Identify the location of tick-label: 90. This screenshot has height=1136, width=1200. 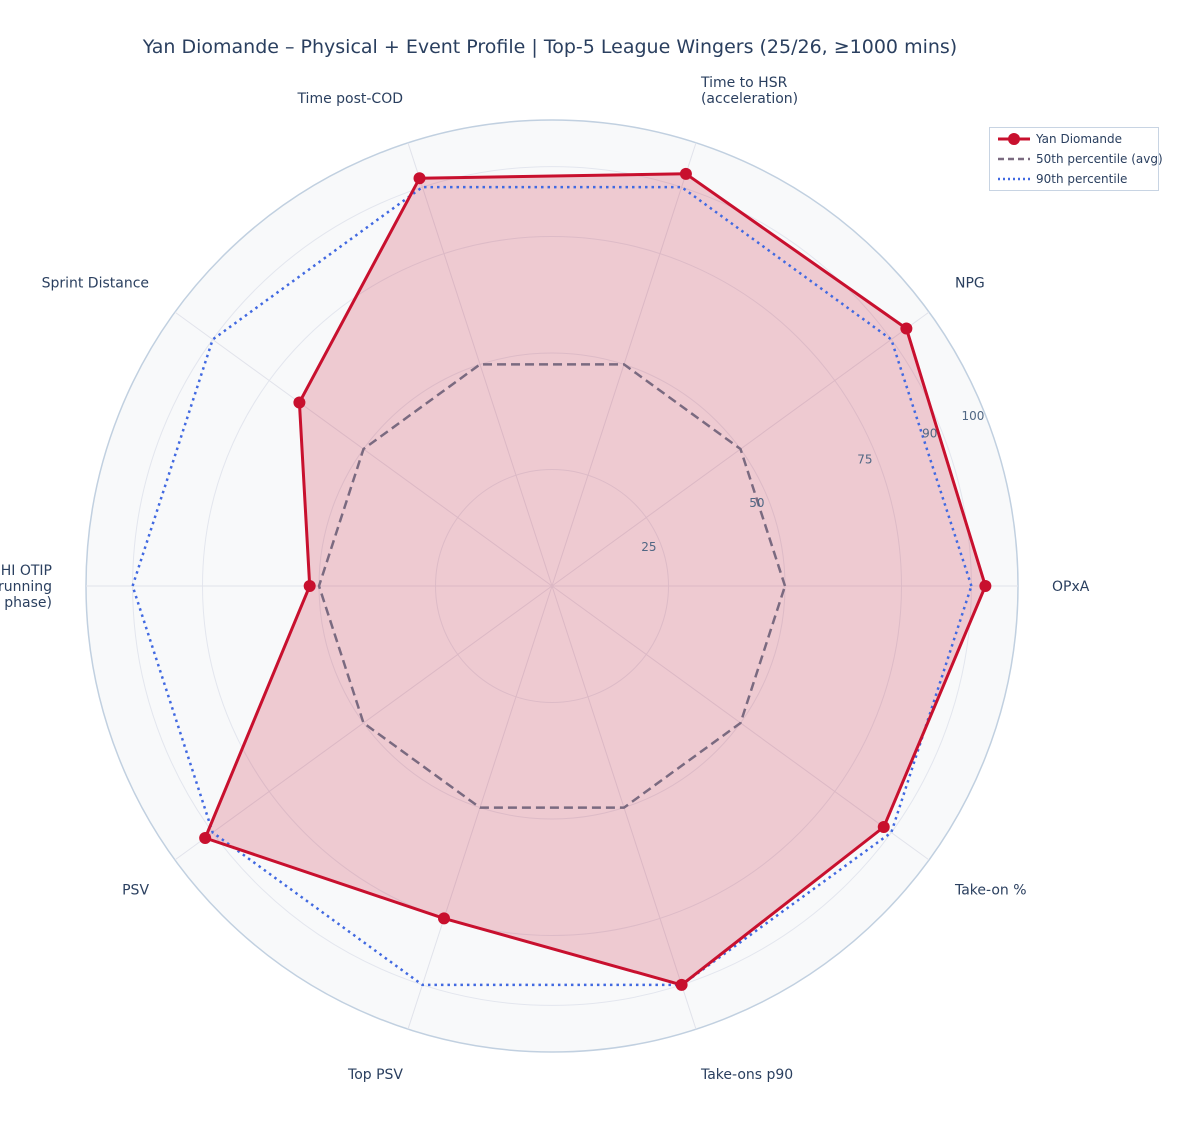
(929, 433).